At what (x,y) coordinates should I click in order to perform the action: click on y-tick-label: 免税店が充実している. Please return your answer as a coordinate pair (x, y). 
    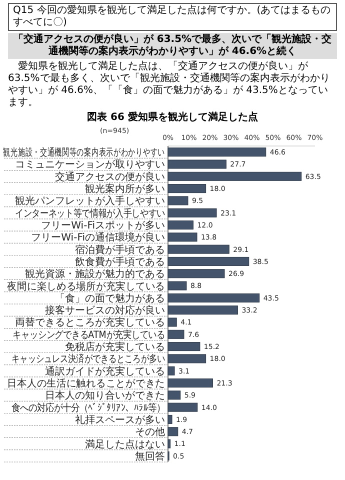
    Looking at the image, I should click on (115, 347).